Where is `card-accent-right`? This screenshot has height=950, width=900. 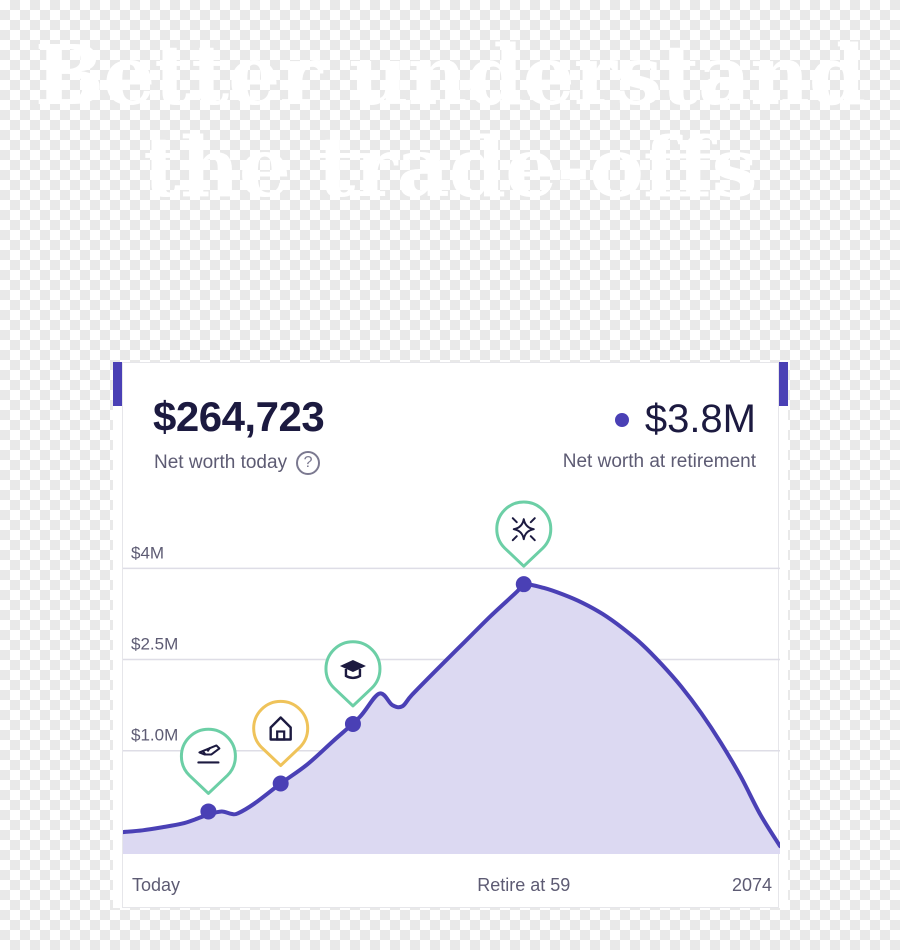
card-accent-right is located at coordinates (783, 384).